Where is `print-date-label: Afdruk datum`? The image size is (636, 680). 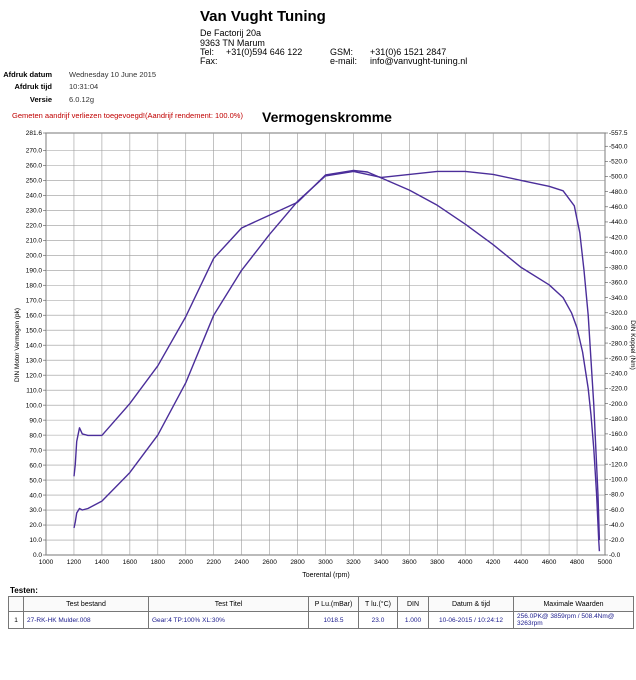
print-date-label: Afdruk datum is located at coordinates (27, 74).